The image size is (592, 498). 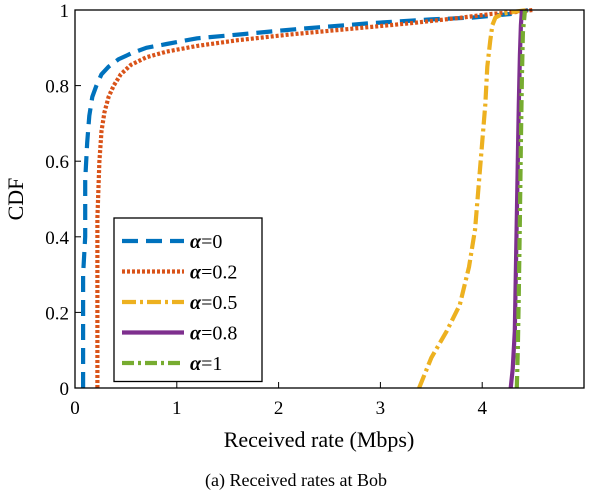 What do you see at coordinates (279, 408) in the screenshot?
I see `x-tick-label: 2` at bounding box center [279, 408].